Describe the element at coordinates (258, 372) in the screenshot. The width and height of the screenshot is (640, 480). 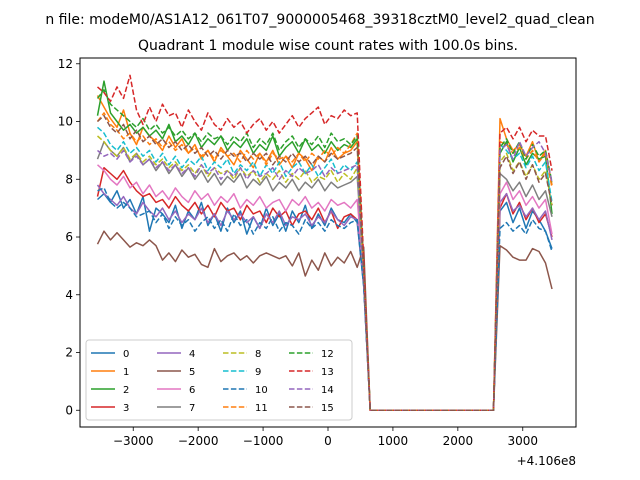
I see `legend-label: 9` at that location.